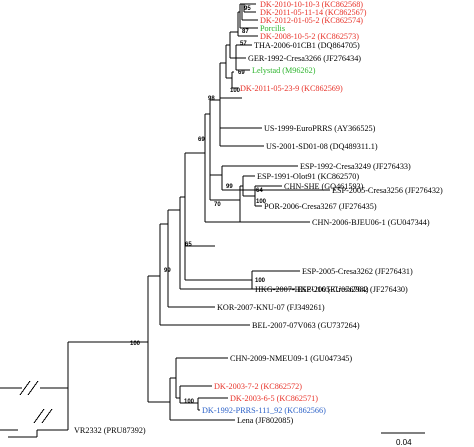 The image size is (474, 447). I want to click on bootstrap-value: 70, so click(217, 205).